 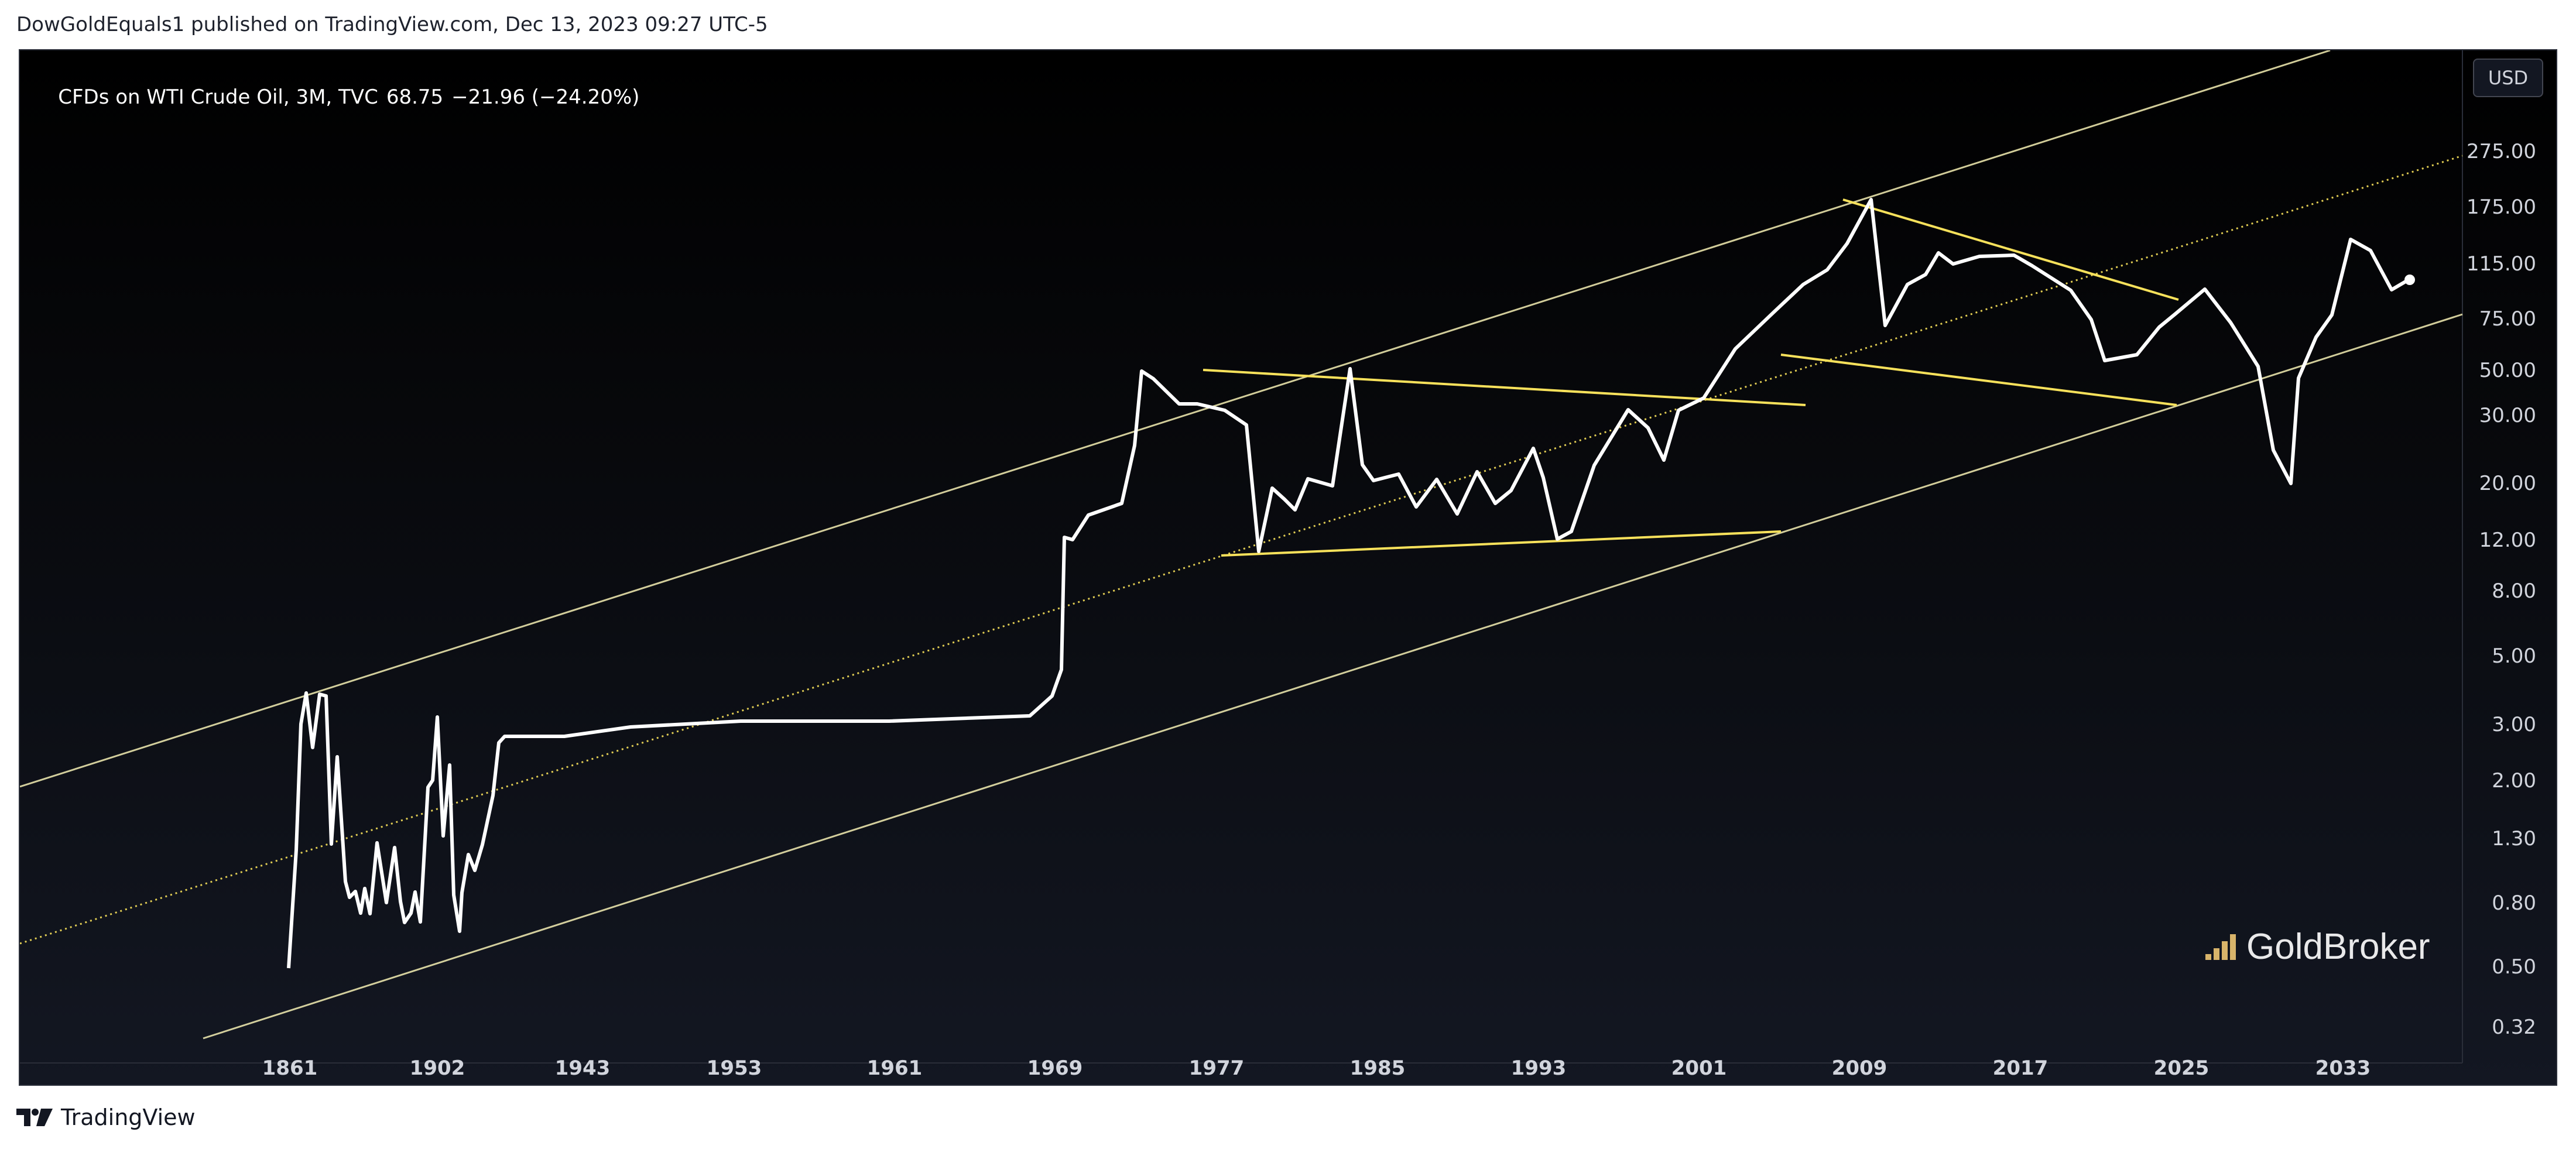 What do you see at coordinates (2507, 319) in the screenshot?
I see `y-tick-label: 75.00` at bounding box center [2507, 319].